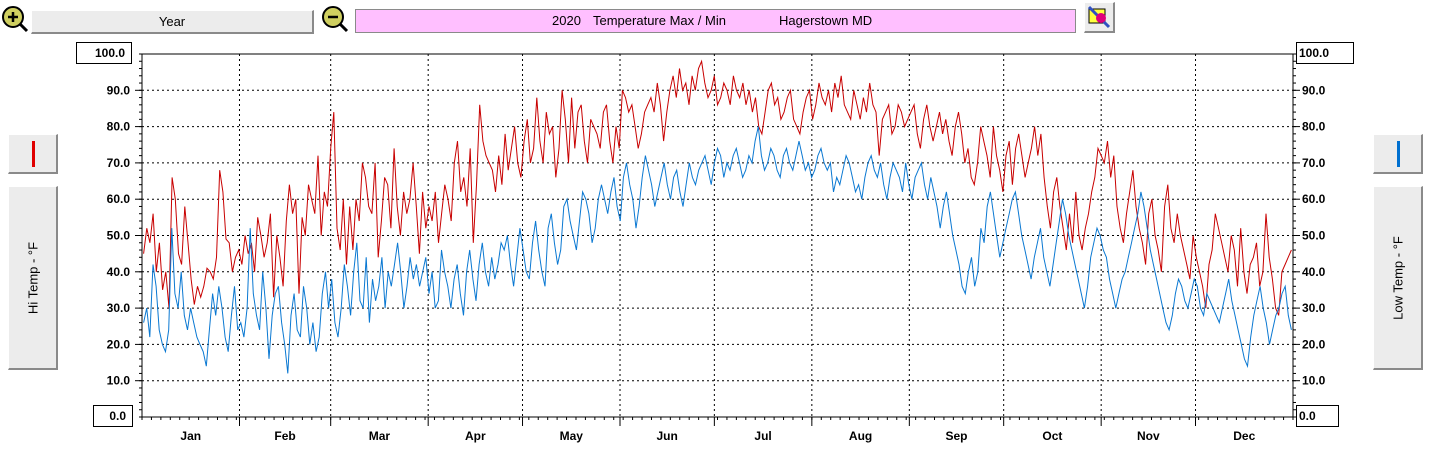 The width and height of the screenshot is (1431, 449). I want to click on month-label: Jul, so click(762, 436).